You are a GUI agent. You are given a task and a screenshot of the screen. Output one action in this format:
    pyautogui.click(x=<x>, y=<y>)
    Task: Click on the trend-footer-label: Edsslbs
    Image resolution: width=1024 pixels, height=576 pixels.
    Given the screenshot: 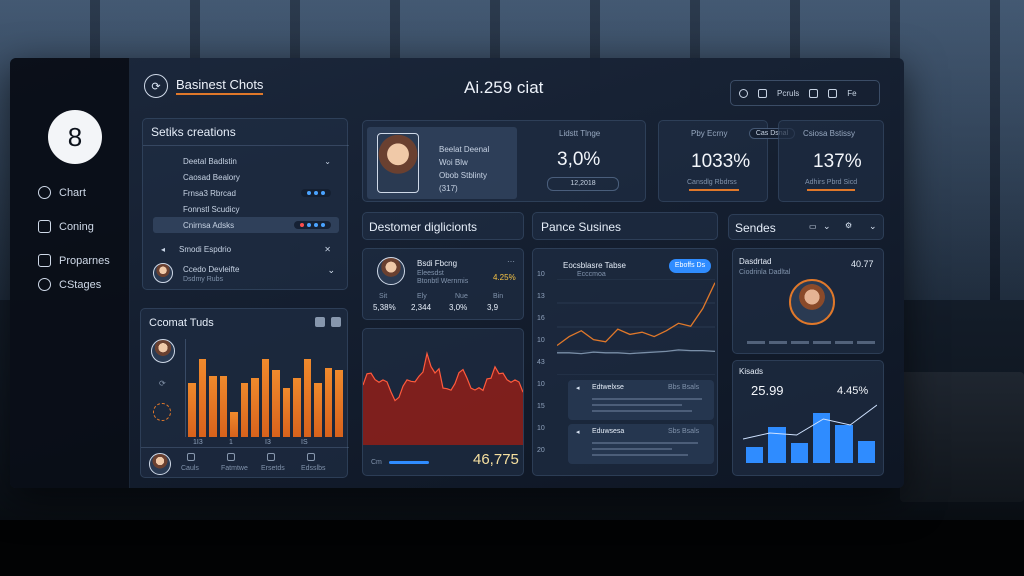 What is the action you would take?
    pyautogui.click(x=313, y=468)
    